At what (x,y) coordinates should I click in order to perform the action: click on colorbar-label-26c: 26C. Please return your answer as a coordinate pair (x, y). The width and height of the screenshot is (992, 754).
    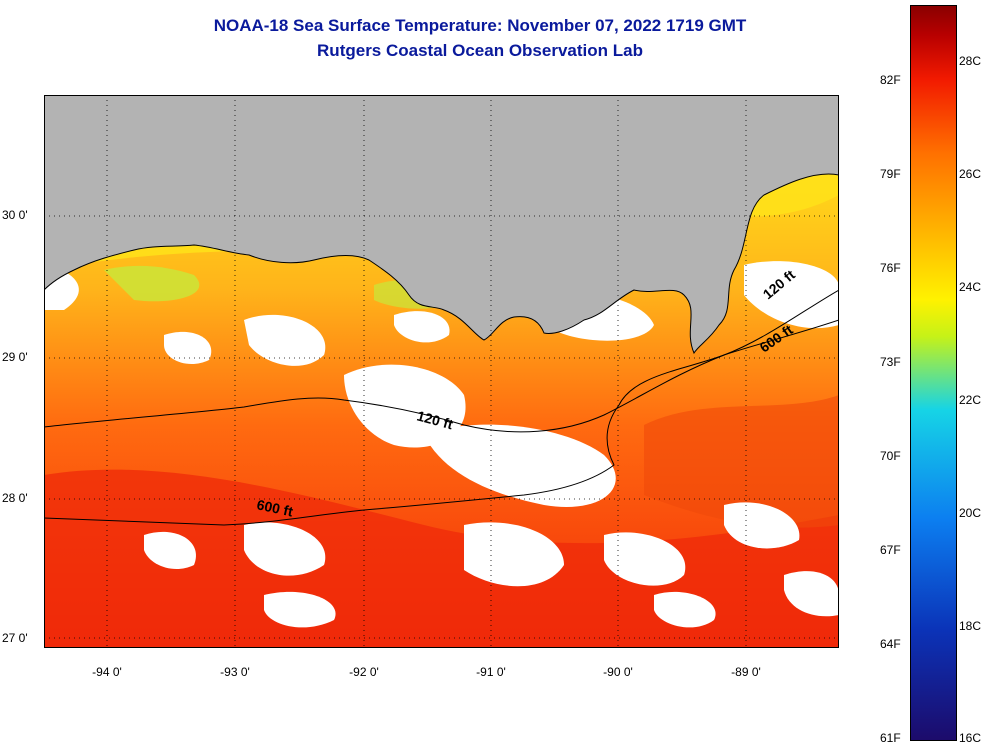
    Looking at the image, I should click on (970, 174).